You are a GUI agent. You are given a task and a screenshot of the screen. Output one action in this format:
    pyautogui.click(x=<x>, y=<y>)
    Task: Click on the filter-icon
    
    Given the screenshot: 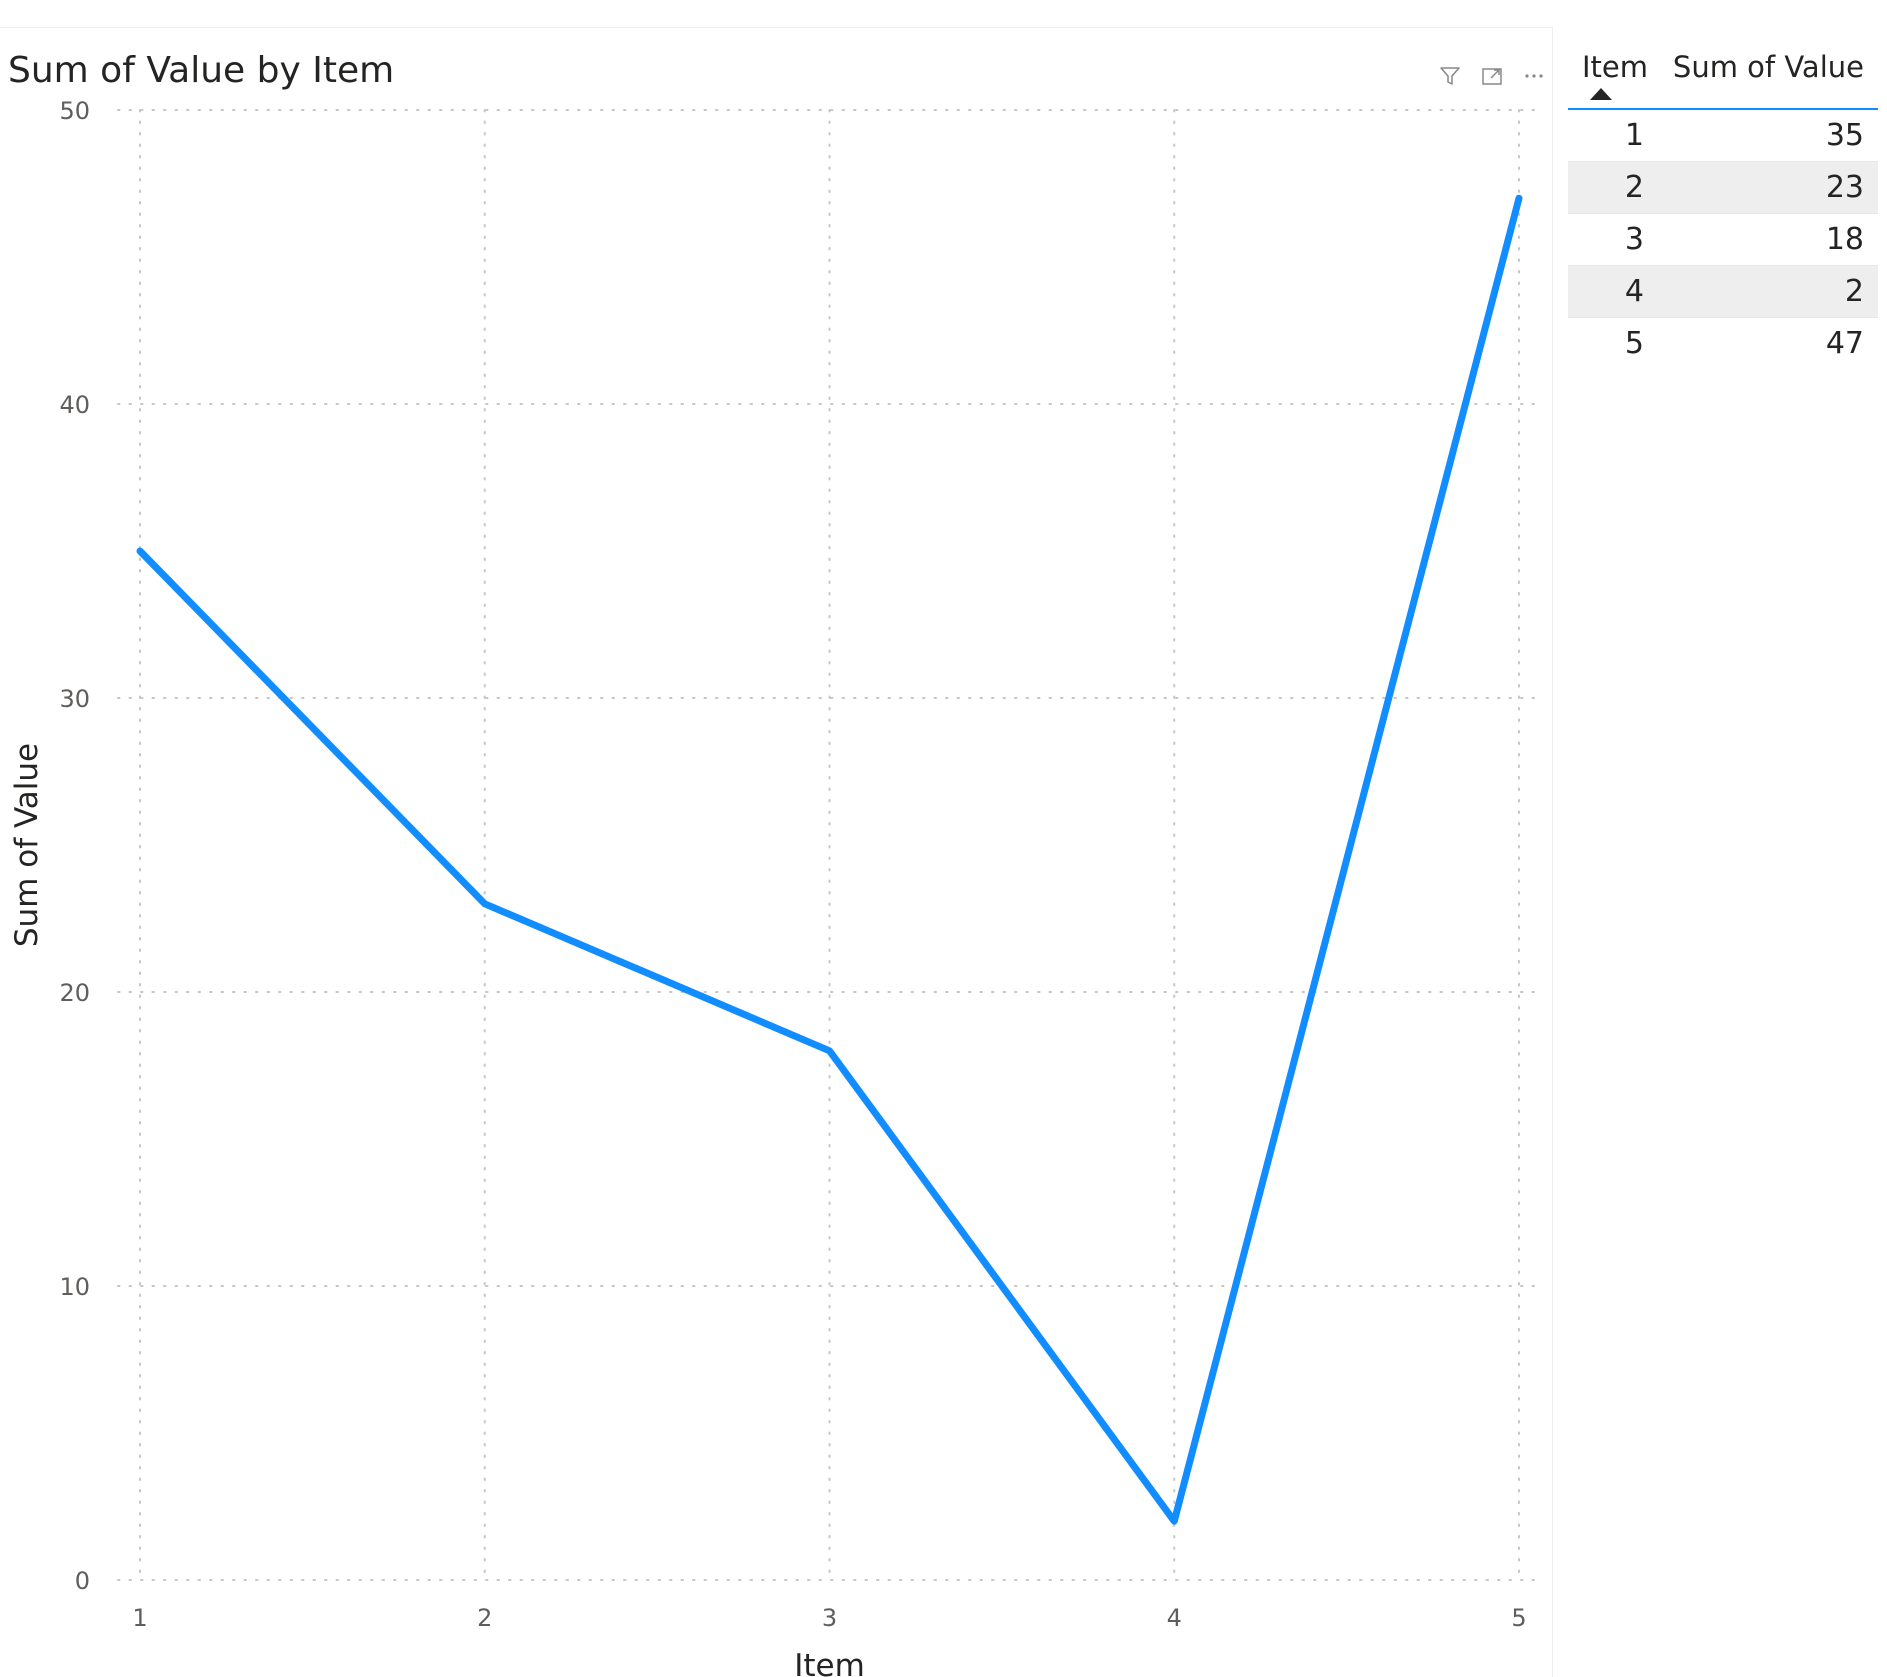 What is the action you would take?
    pyautogui.click(x=1450, y=76)
    